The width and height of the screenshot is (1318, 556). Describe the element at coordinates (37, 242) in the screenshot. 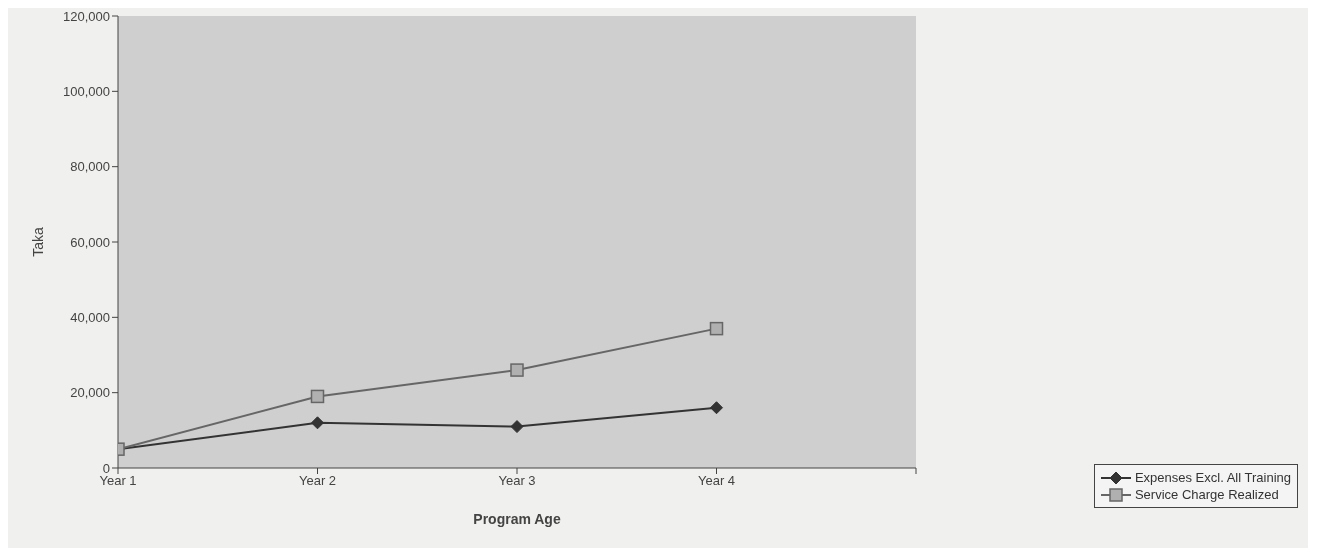

I see `y-axis-title: Taka` at that location.